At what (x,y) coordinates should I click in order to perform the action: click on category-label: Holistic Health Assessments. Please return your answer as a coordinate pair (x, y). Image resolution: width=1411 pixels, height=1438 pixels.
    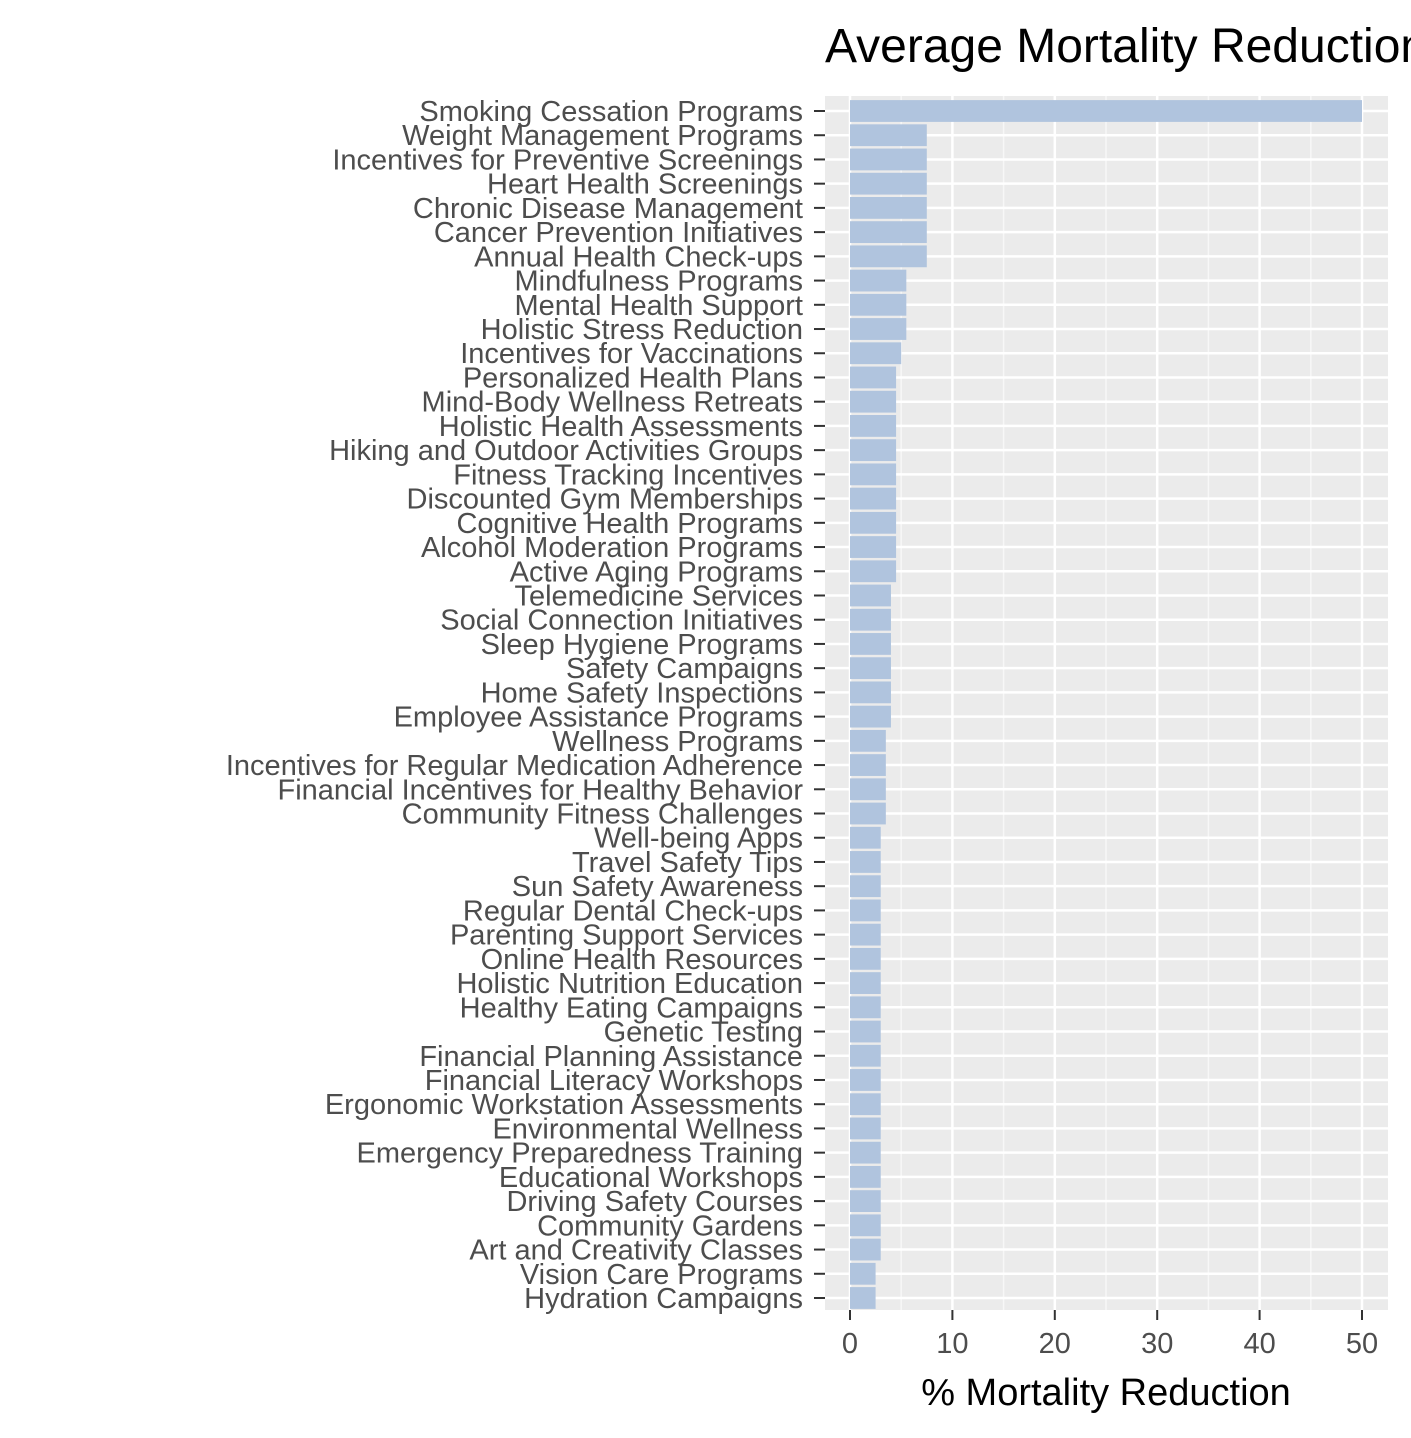
    Looking at the image, I should click on (621, 427).